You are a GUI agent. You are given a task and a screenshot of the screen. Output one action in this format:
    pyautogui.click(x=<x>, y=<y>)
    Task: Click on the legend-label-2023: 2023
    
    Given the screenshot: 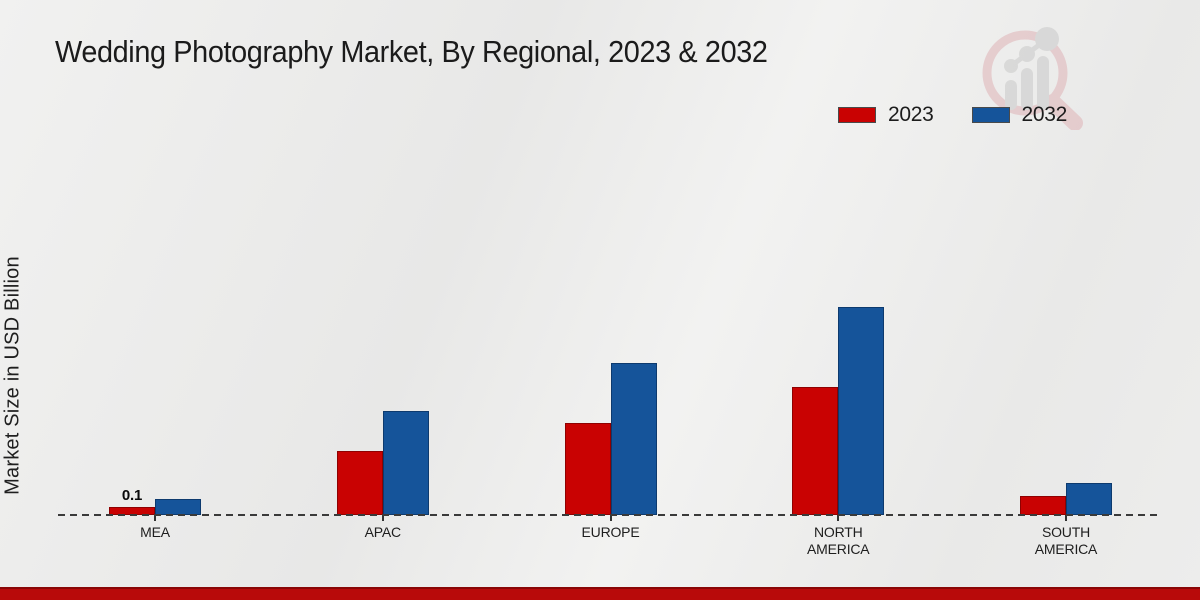 What is the action you would take?
    pyautogui.click(x=911, y=114)
    